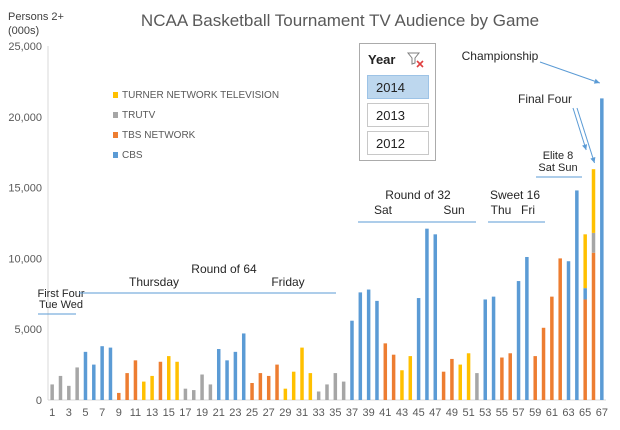 The image size is (620, 430). I want to click on x-tick-label: 3, so click(69, 413).